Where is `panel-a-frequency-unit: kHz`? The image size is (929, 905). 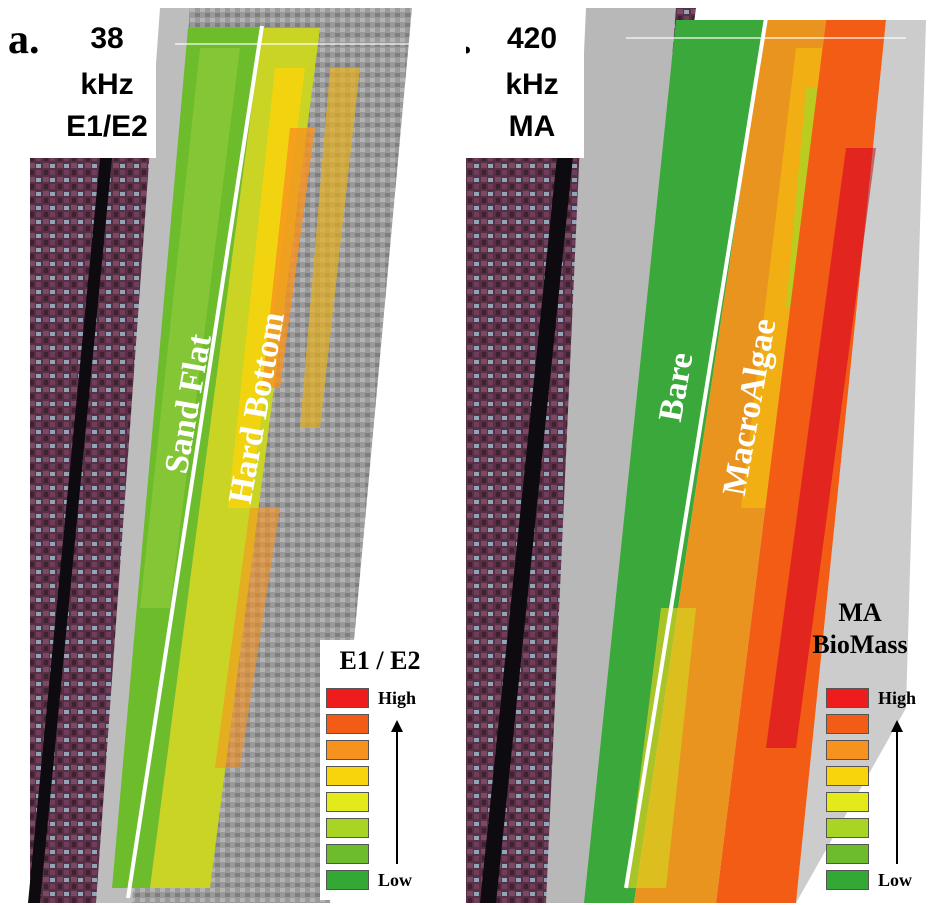
panel-a-frequency-unit: kHz is located at coordinates (107, 84).